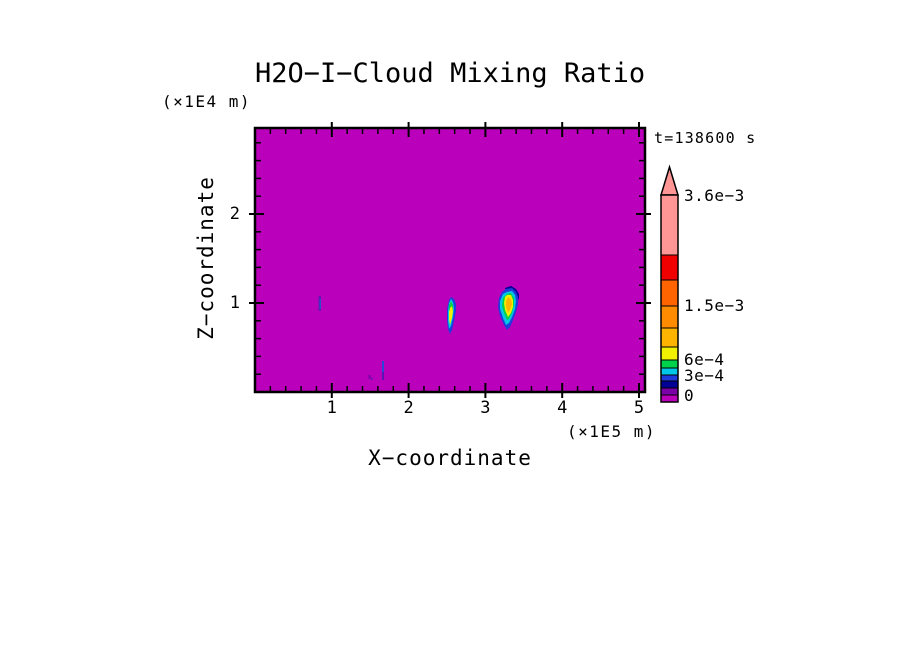  Describe the element at coordinates (234, 214) in the screenshot. I see `z-tick-label: 2` at that location.